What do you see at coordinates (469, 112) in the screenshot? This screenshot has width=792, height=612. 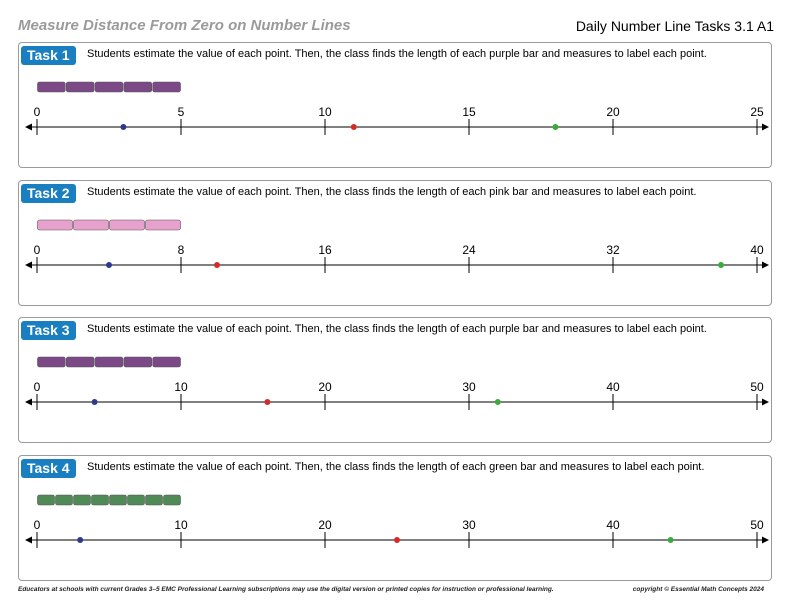 I see `tick-label: 15` at bounding box center [469, 112].